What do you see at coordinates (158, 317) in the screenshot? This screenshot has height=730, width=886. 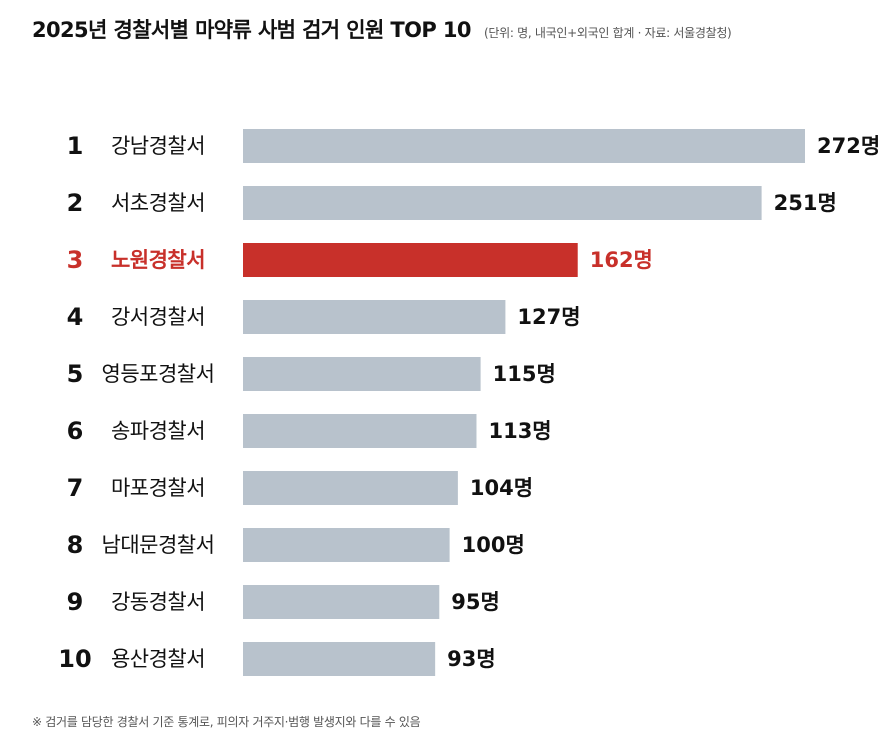 I see `category-label: 강서경찰서` at bounding box center [158, 317].